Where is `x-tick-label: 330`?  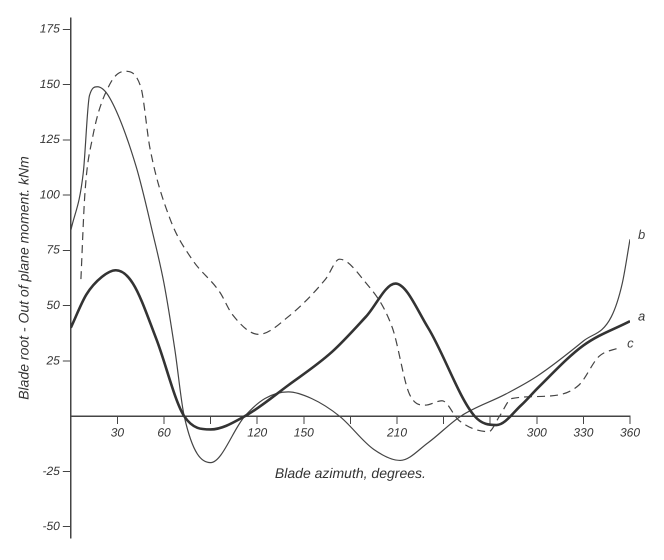
x-tick-label: 330 is located at coordinates (583, 433).